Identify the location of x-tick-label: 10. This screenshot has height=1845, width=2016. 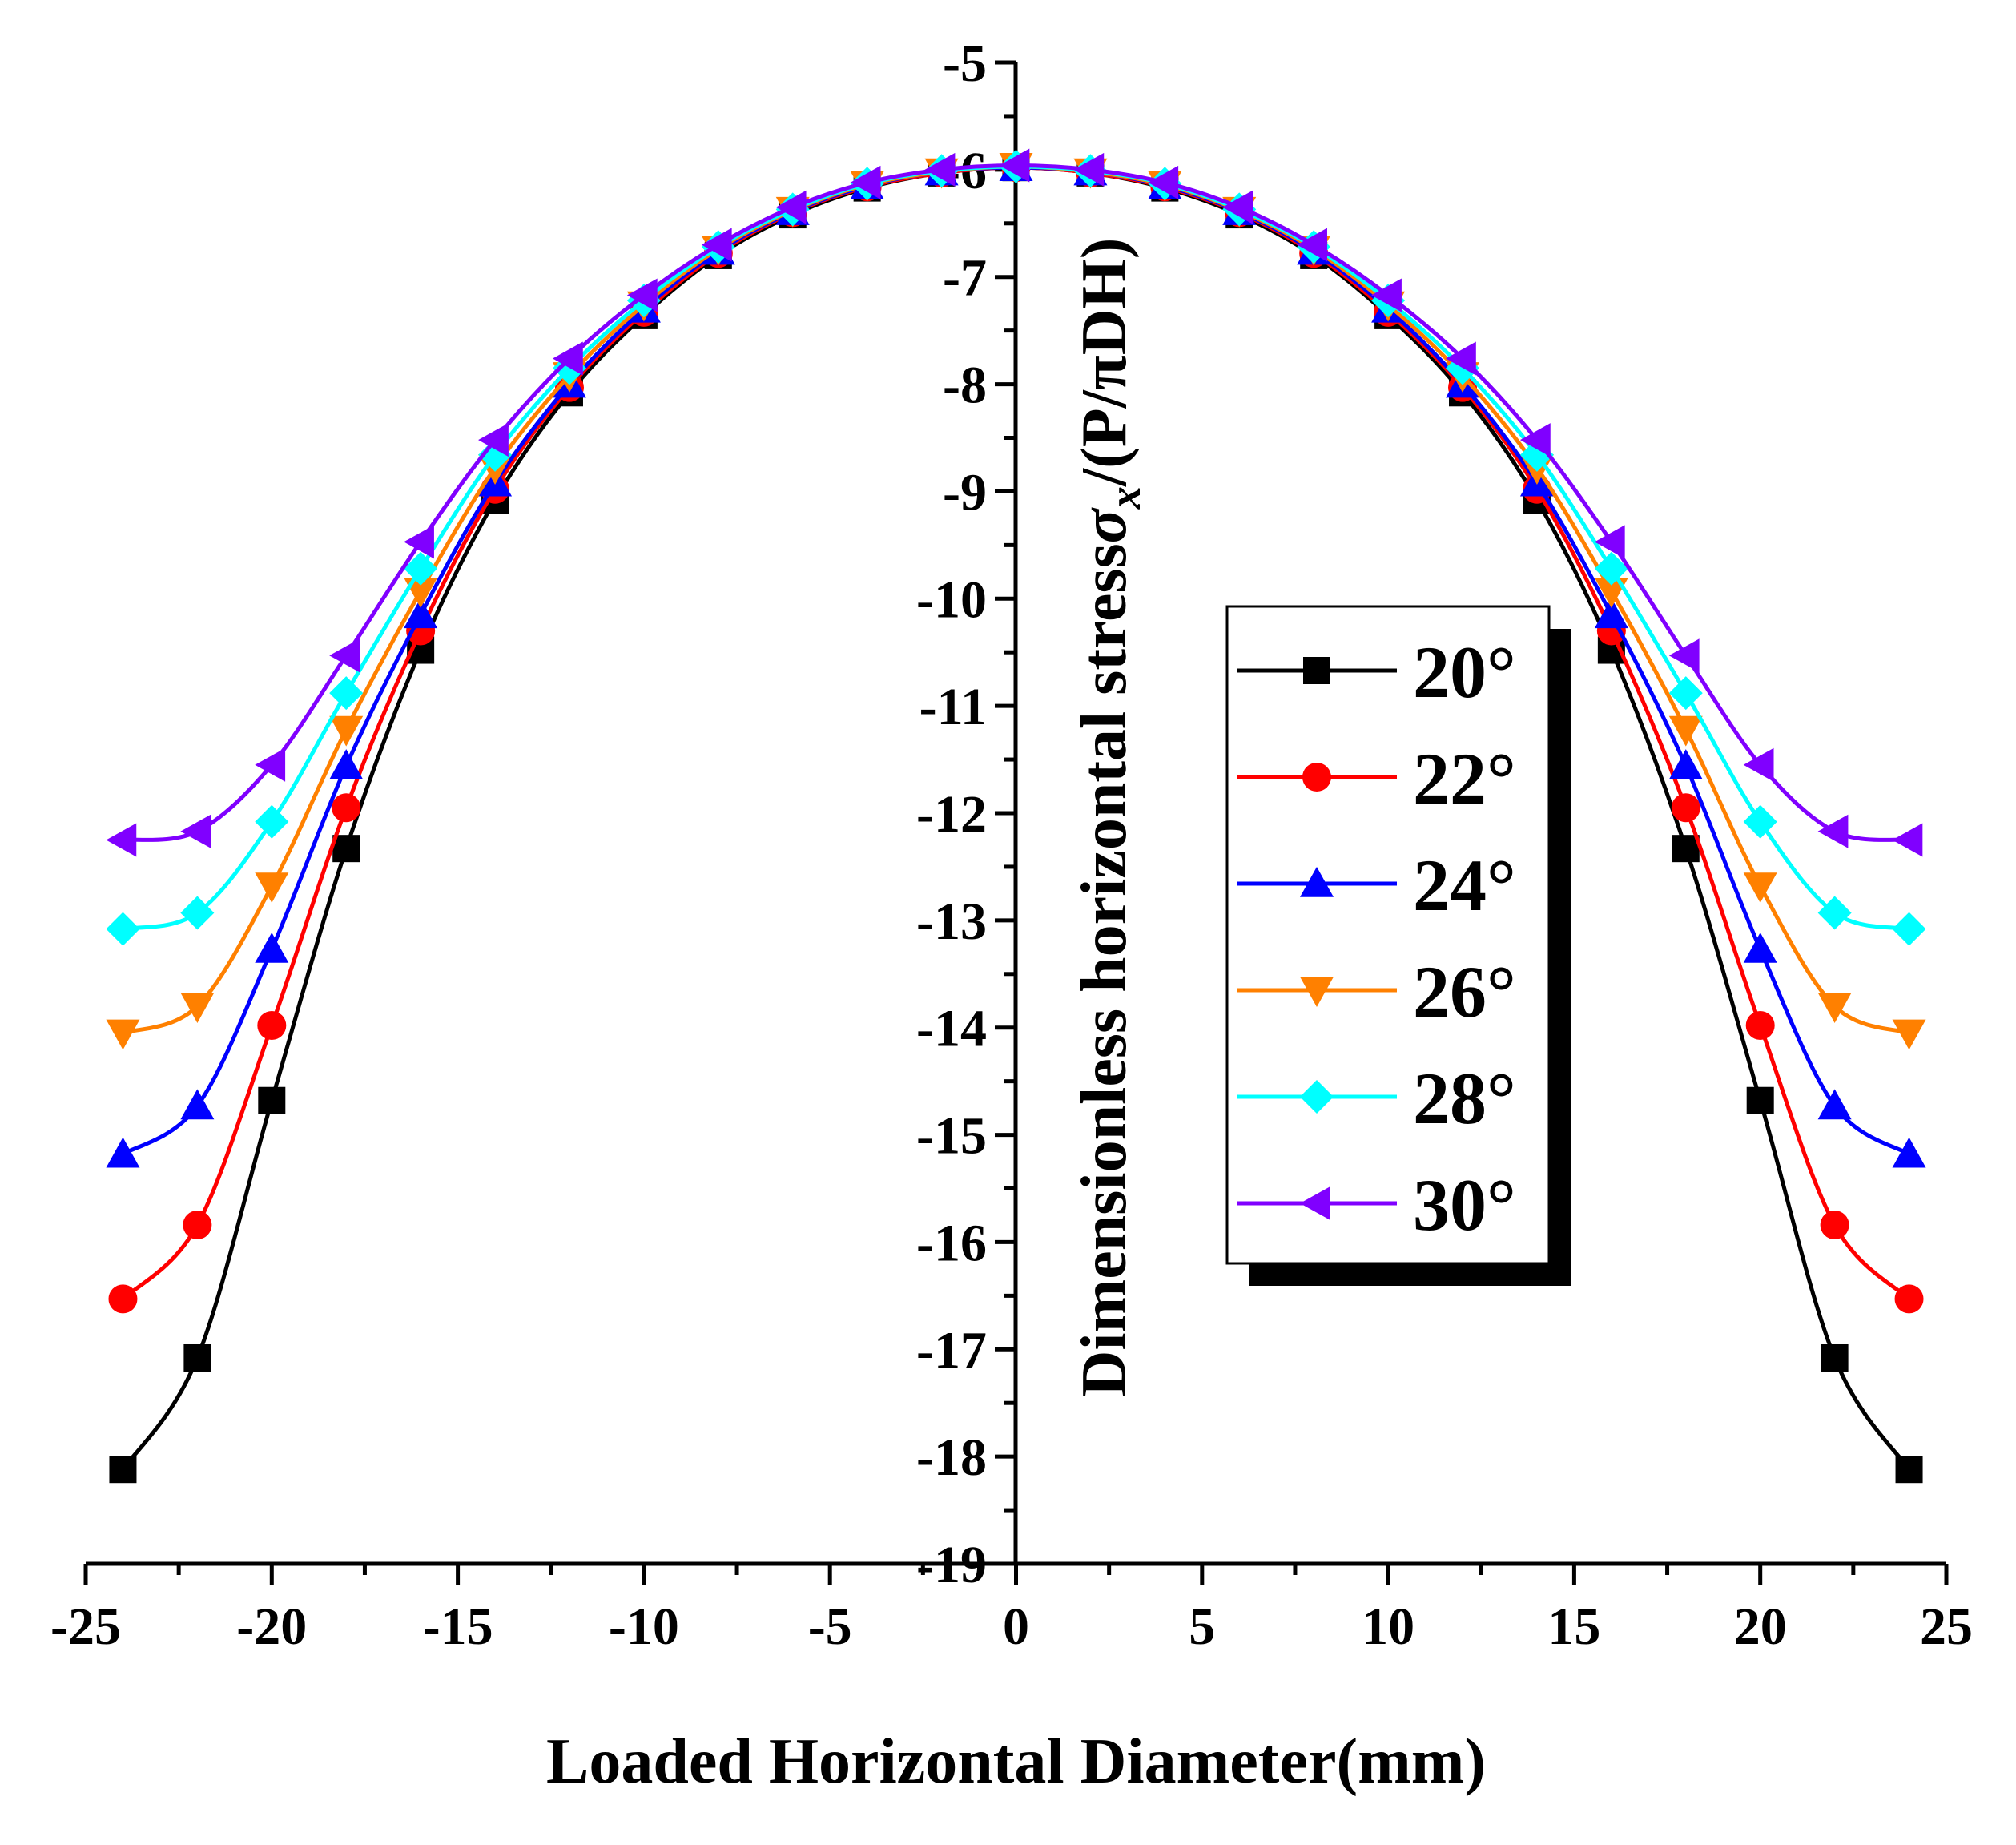
(1388, 1627).